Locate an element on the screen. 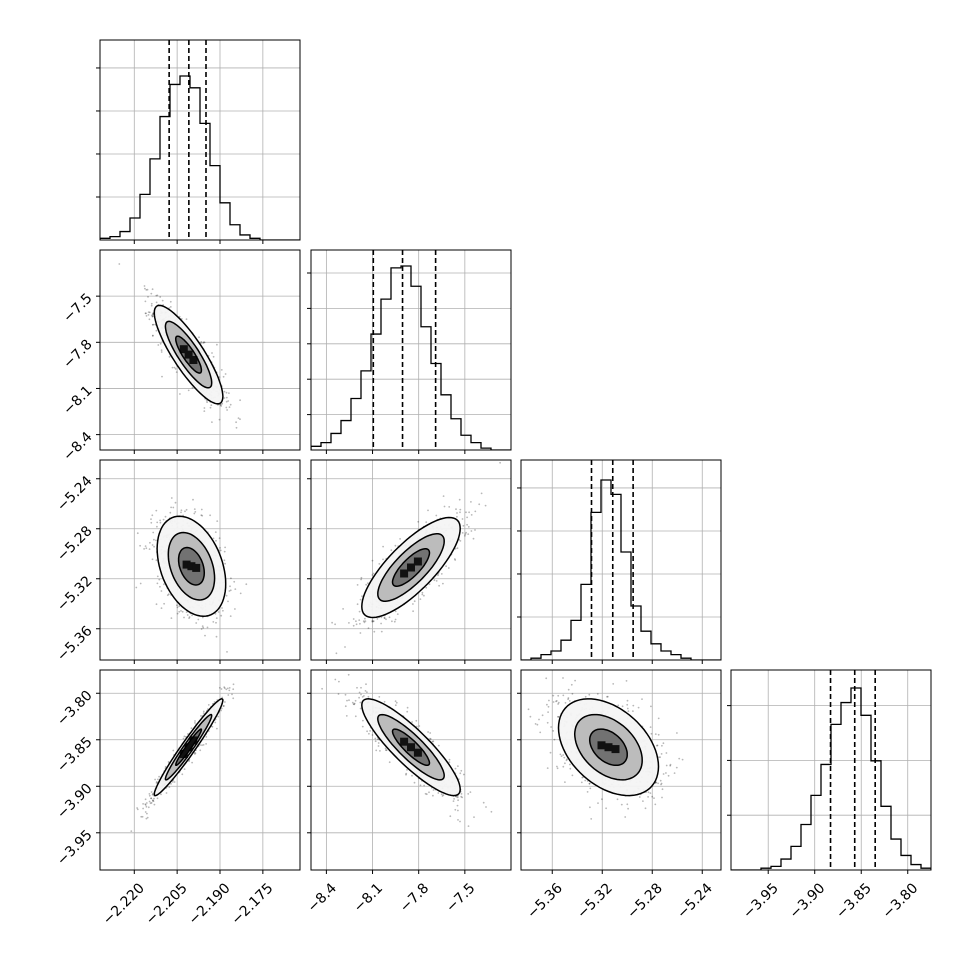 Image resolution: width=970 pixels, height=970 pixels. contour-line is located at coordinates (411, 747).